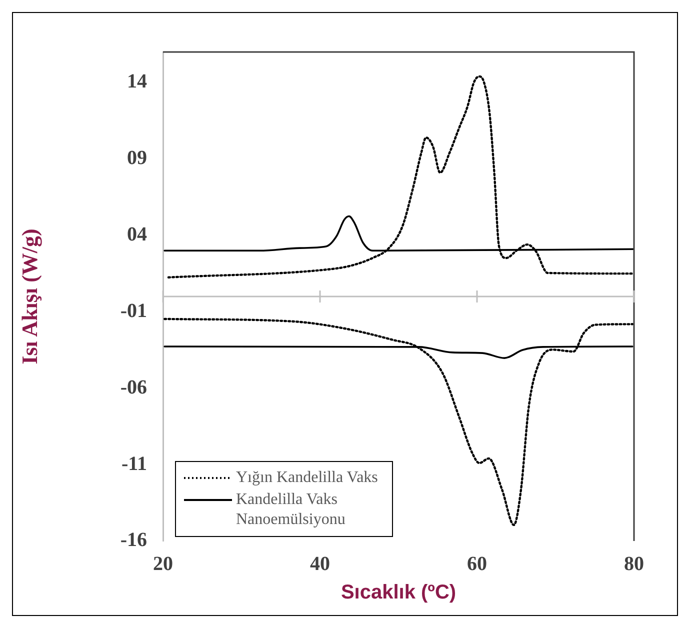  What do you see at coordinates (163, 564) in the screenshot?
I see `x-tick-label: 20` at bounding box center [163, 564].